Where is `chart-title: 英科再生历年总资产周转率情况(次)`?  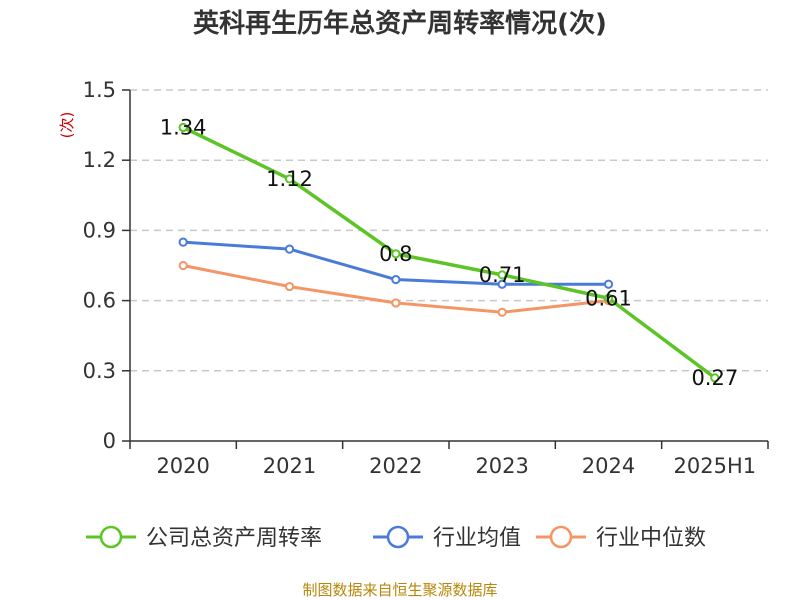 chart-title: 英科再生历年总资产周转率情况(次) is located at coordinates (400, 23).